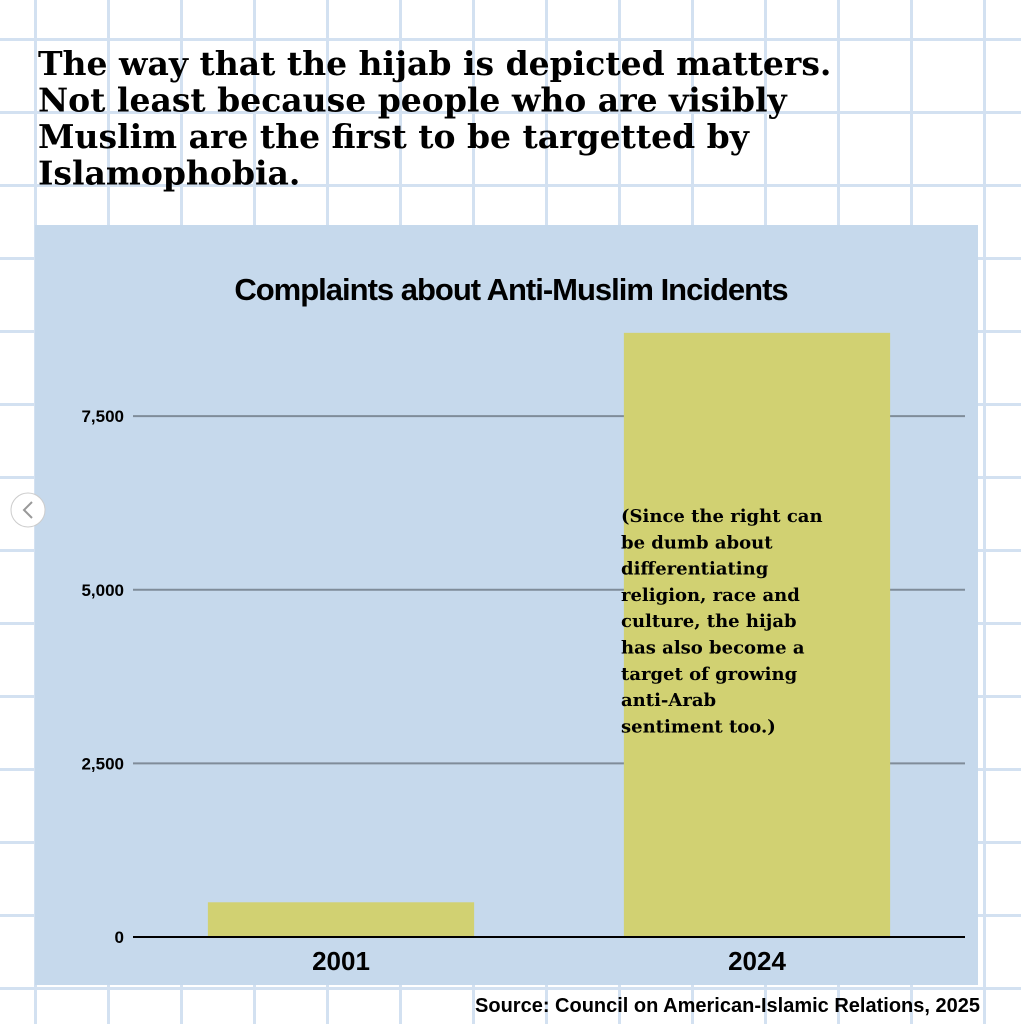 This screenshot has width=1021, height=1024. I want to click on heading-line: Not least because people who are visibly, so click(412, 100).